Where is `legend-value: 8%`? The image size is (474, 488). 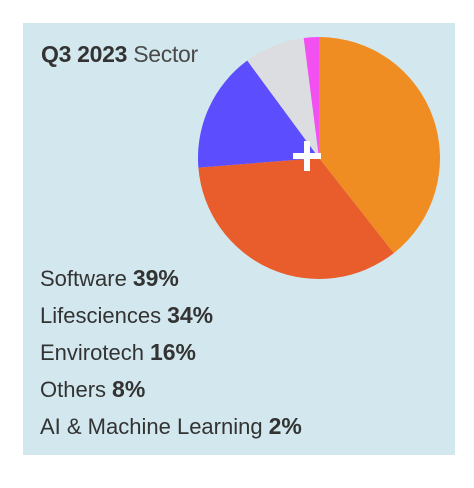 legend-value: 8% is located at coordinates (129, 389).